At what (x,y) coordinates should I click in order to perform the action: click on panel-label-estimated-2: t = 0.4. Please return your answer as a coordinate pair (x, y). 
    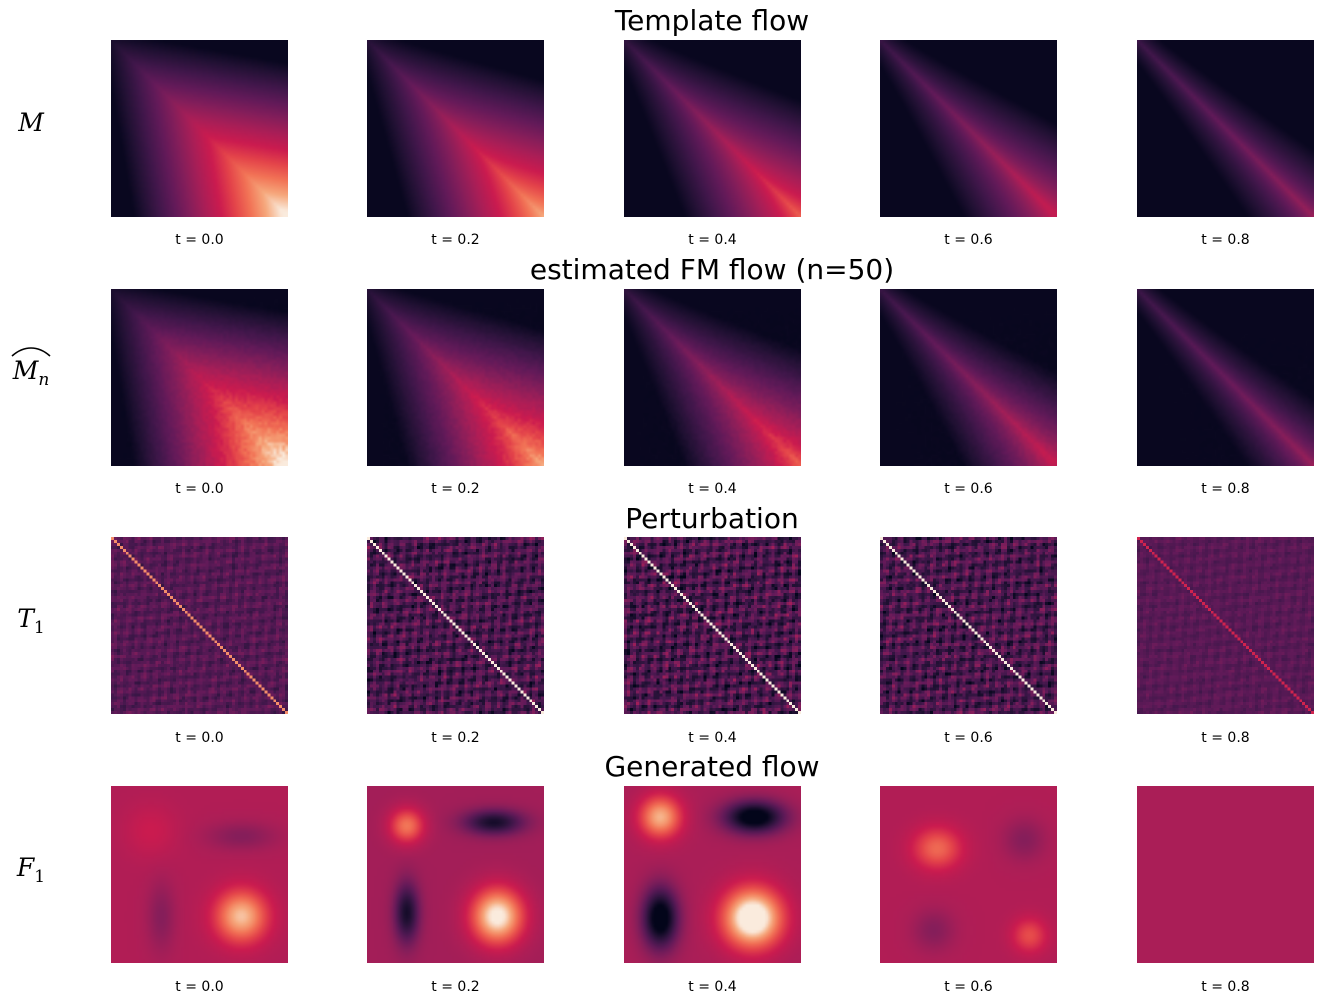
    Looking at the image, I should click on (712, 489).